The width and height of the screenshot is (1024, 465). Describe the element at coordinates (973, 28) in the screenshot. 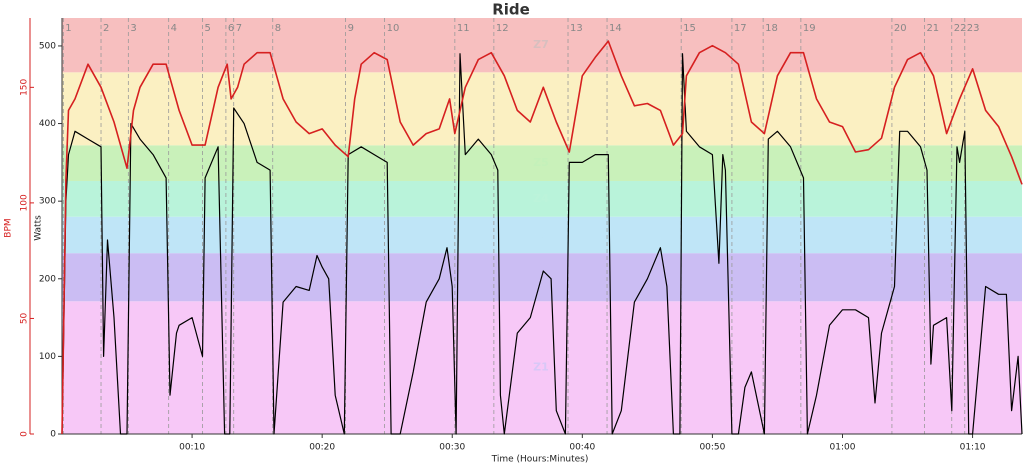

I see `interval-label: 23` at that location.